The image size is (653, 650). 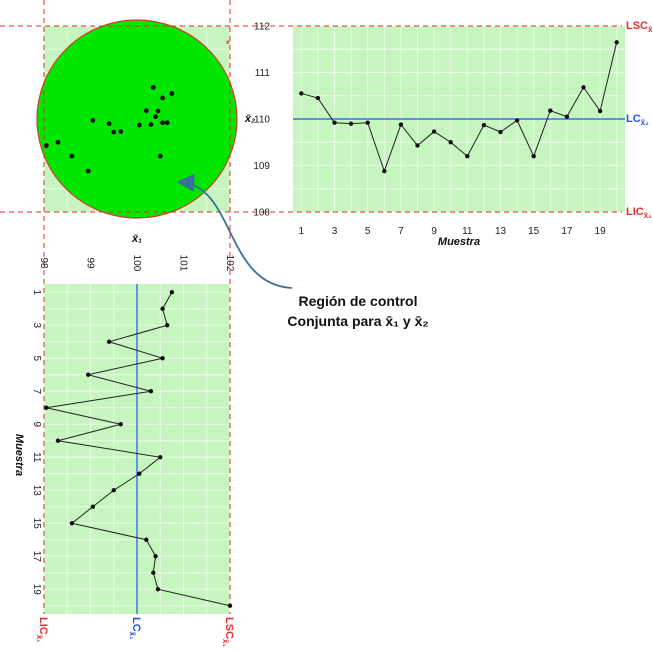 I want to click on x2-y-tick-label: 108, so click(x=261, y=213).